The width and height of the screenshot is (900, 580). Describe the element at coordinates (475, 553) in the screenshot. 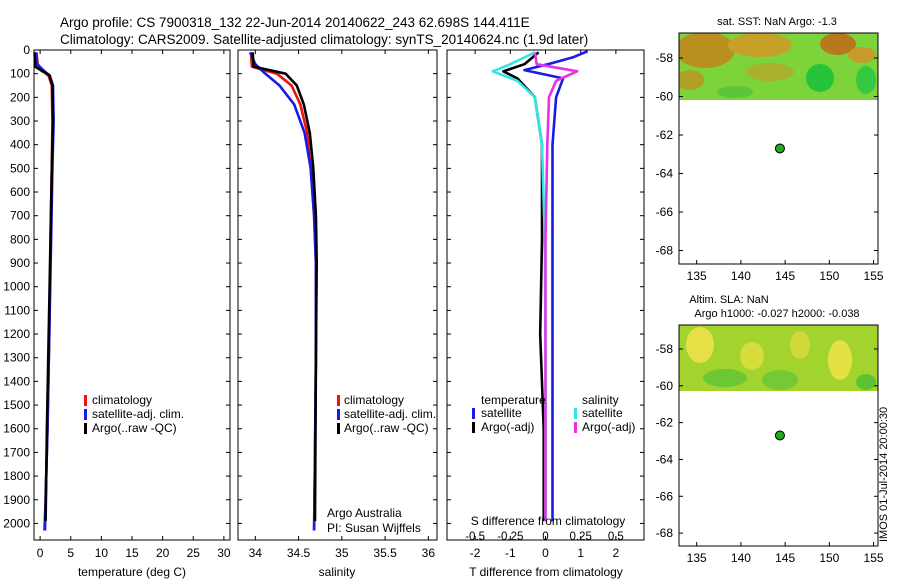

I see `x-tick-label: -2` at that location.